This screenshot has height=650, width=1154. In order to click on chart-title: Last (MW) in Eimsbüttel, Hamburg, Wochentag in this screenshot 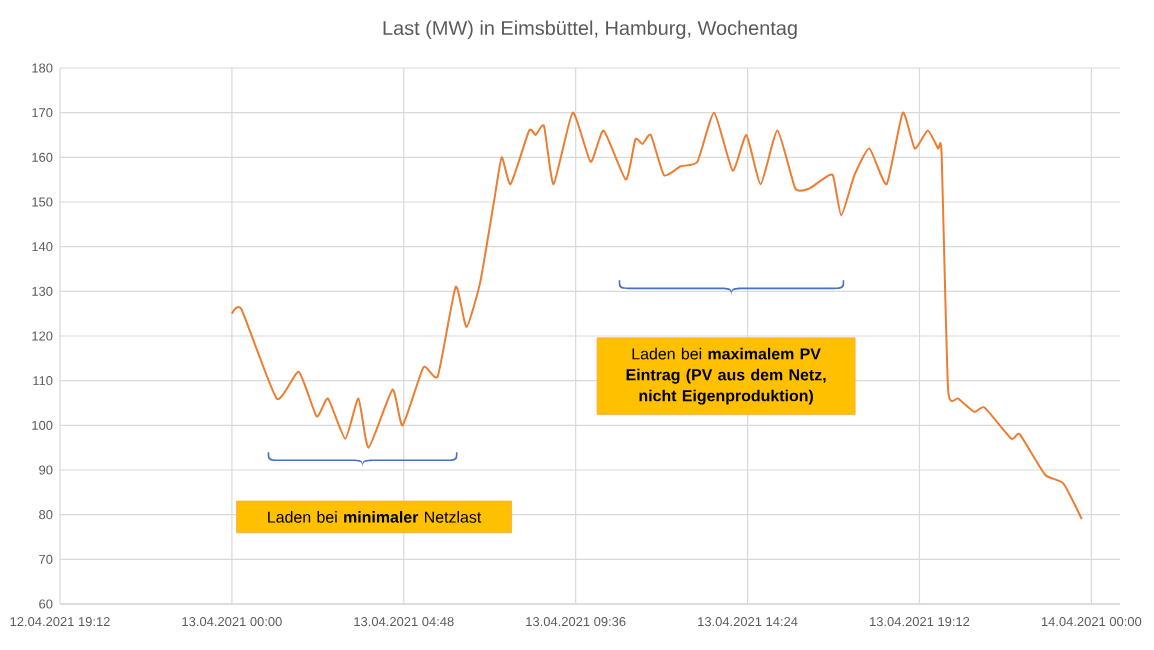, I will do `click(590, 29)`.